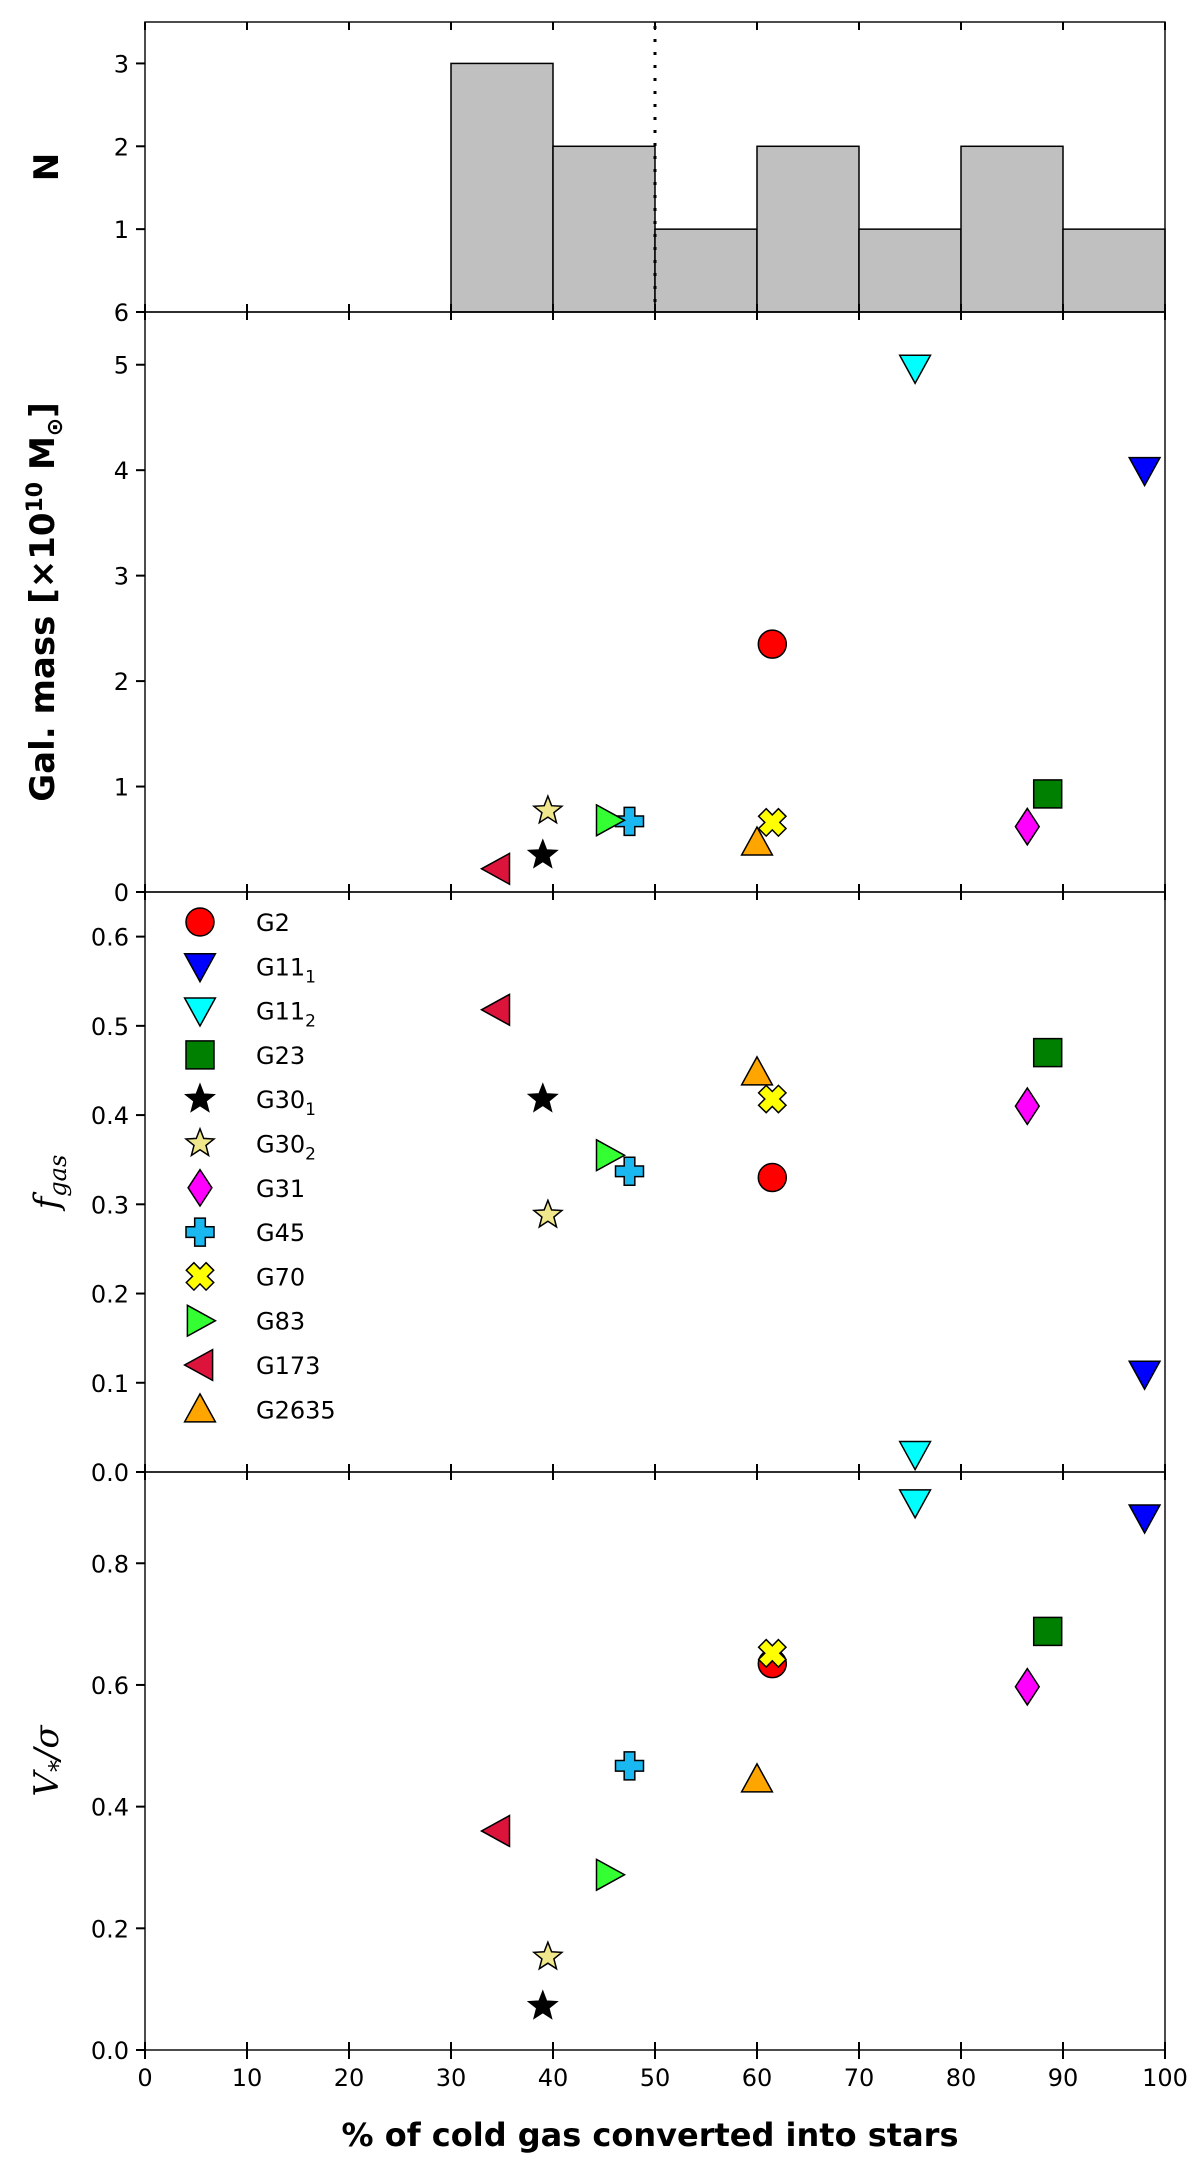  What do you see at coordinates (110, 1564) in the screenshot?
I see `y-tick-label: 0.8` at bounding box center [110, 1564].